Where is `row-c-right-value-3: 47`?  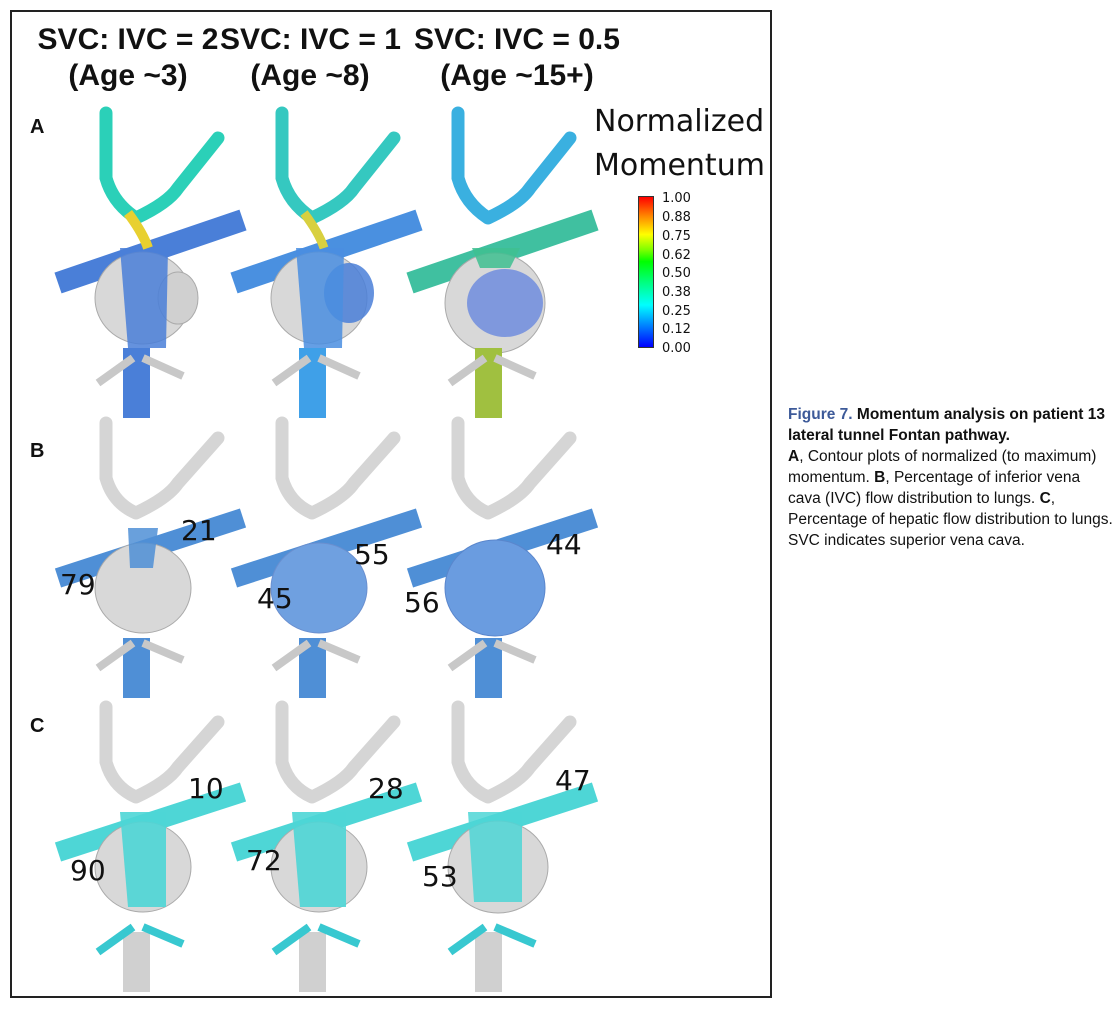
row-c-right-value-3: 47 is located at coordinates (573, 780).